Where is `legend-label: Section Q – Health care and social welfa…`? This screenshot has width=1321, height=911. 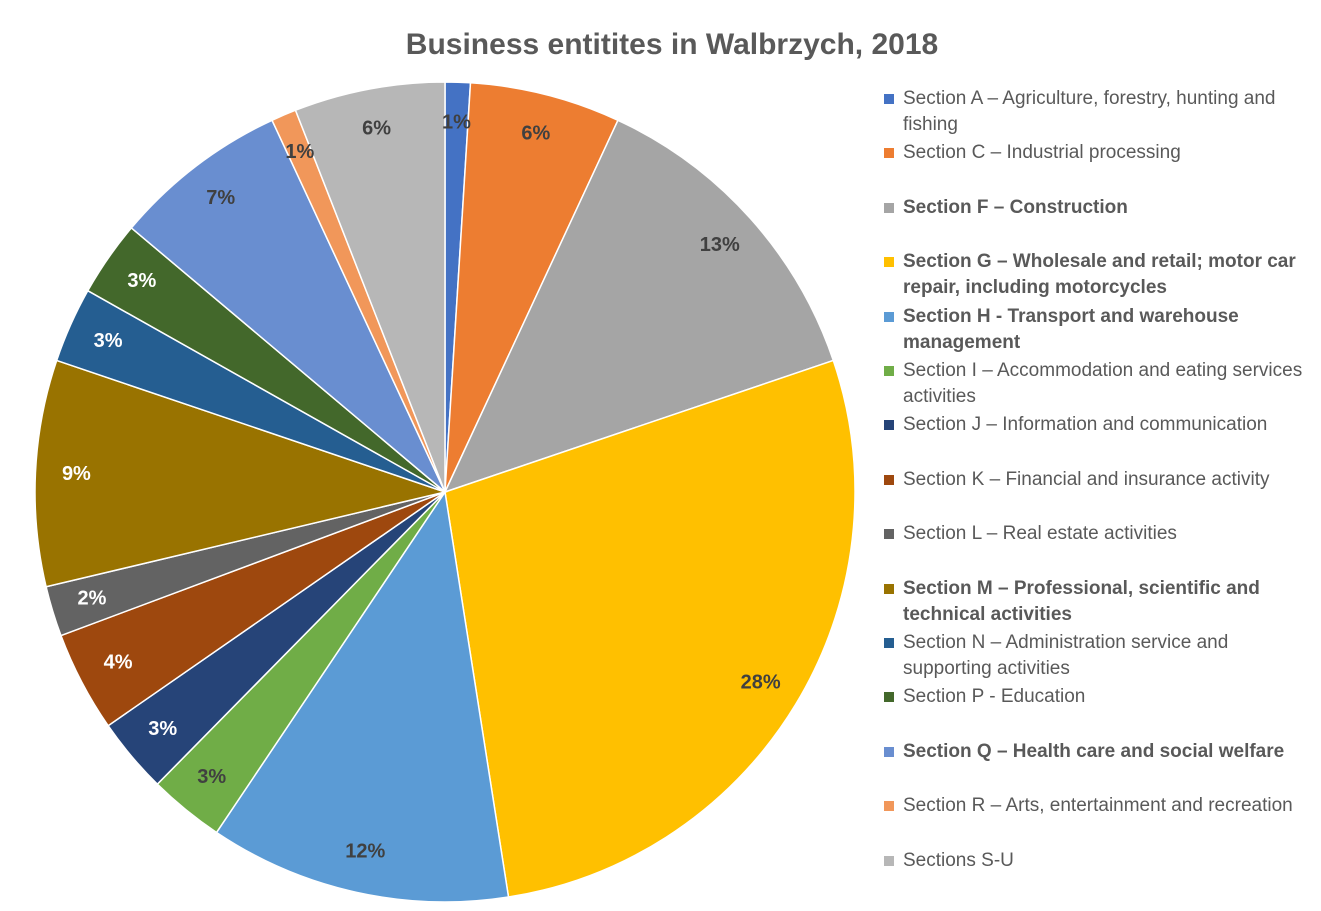
legend-label: Section Q – Health care and social welfa… is located at coordinates (1094, 751).